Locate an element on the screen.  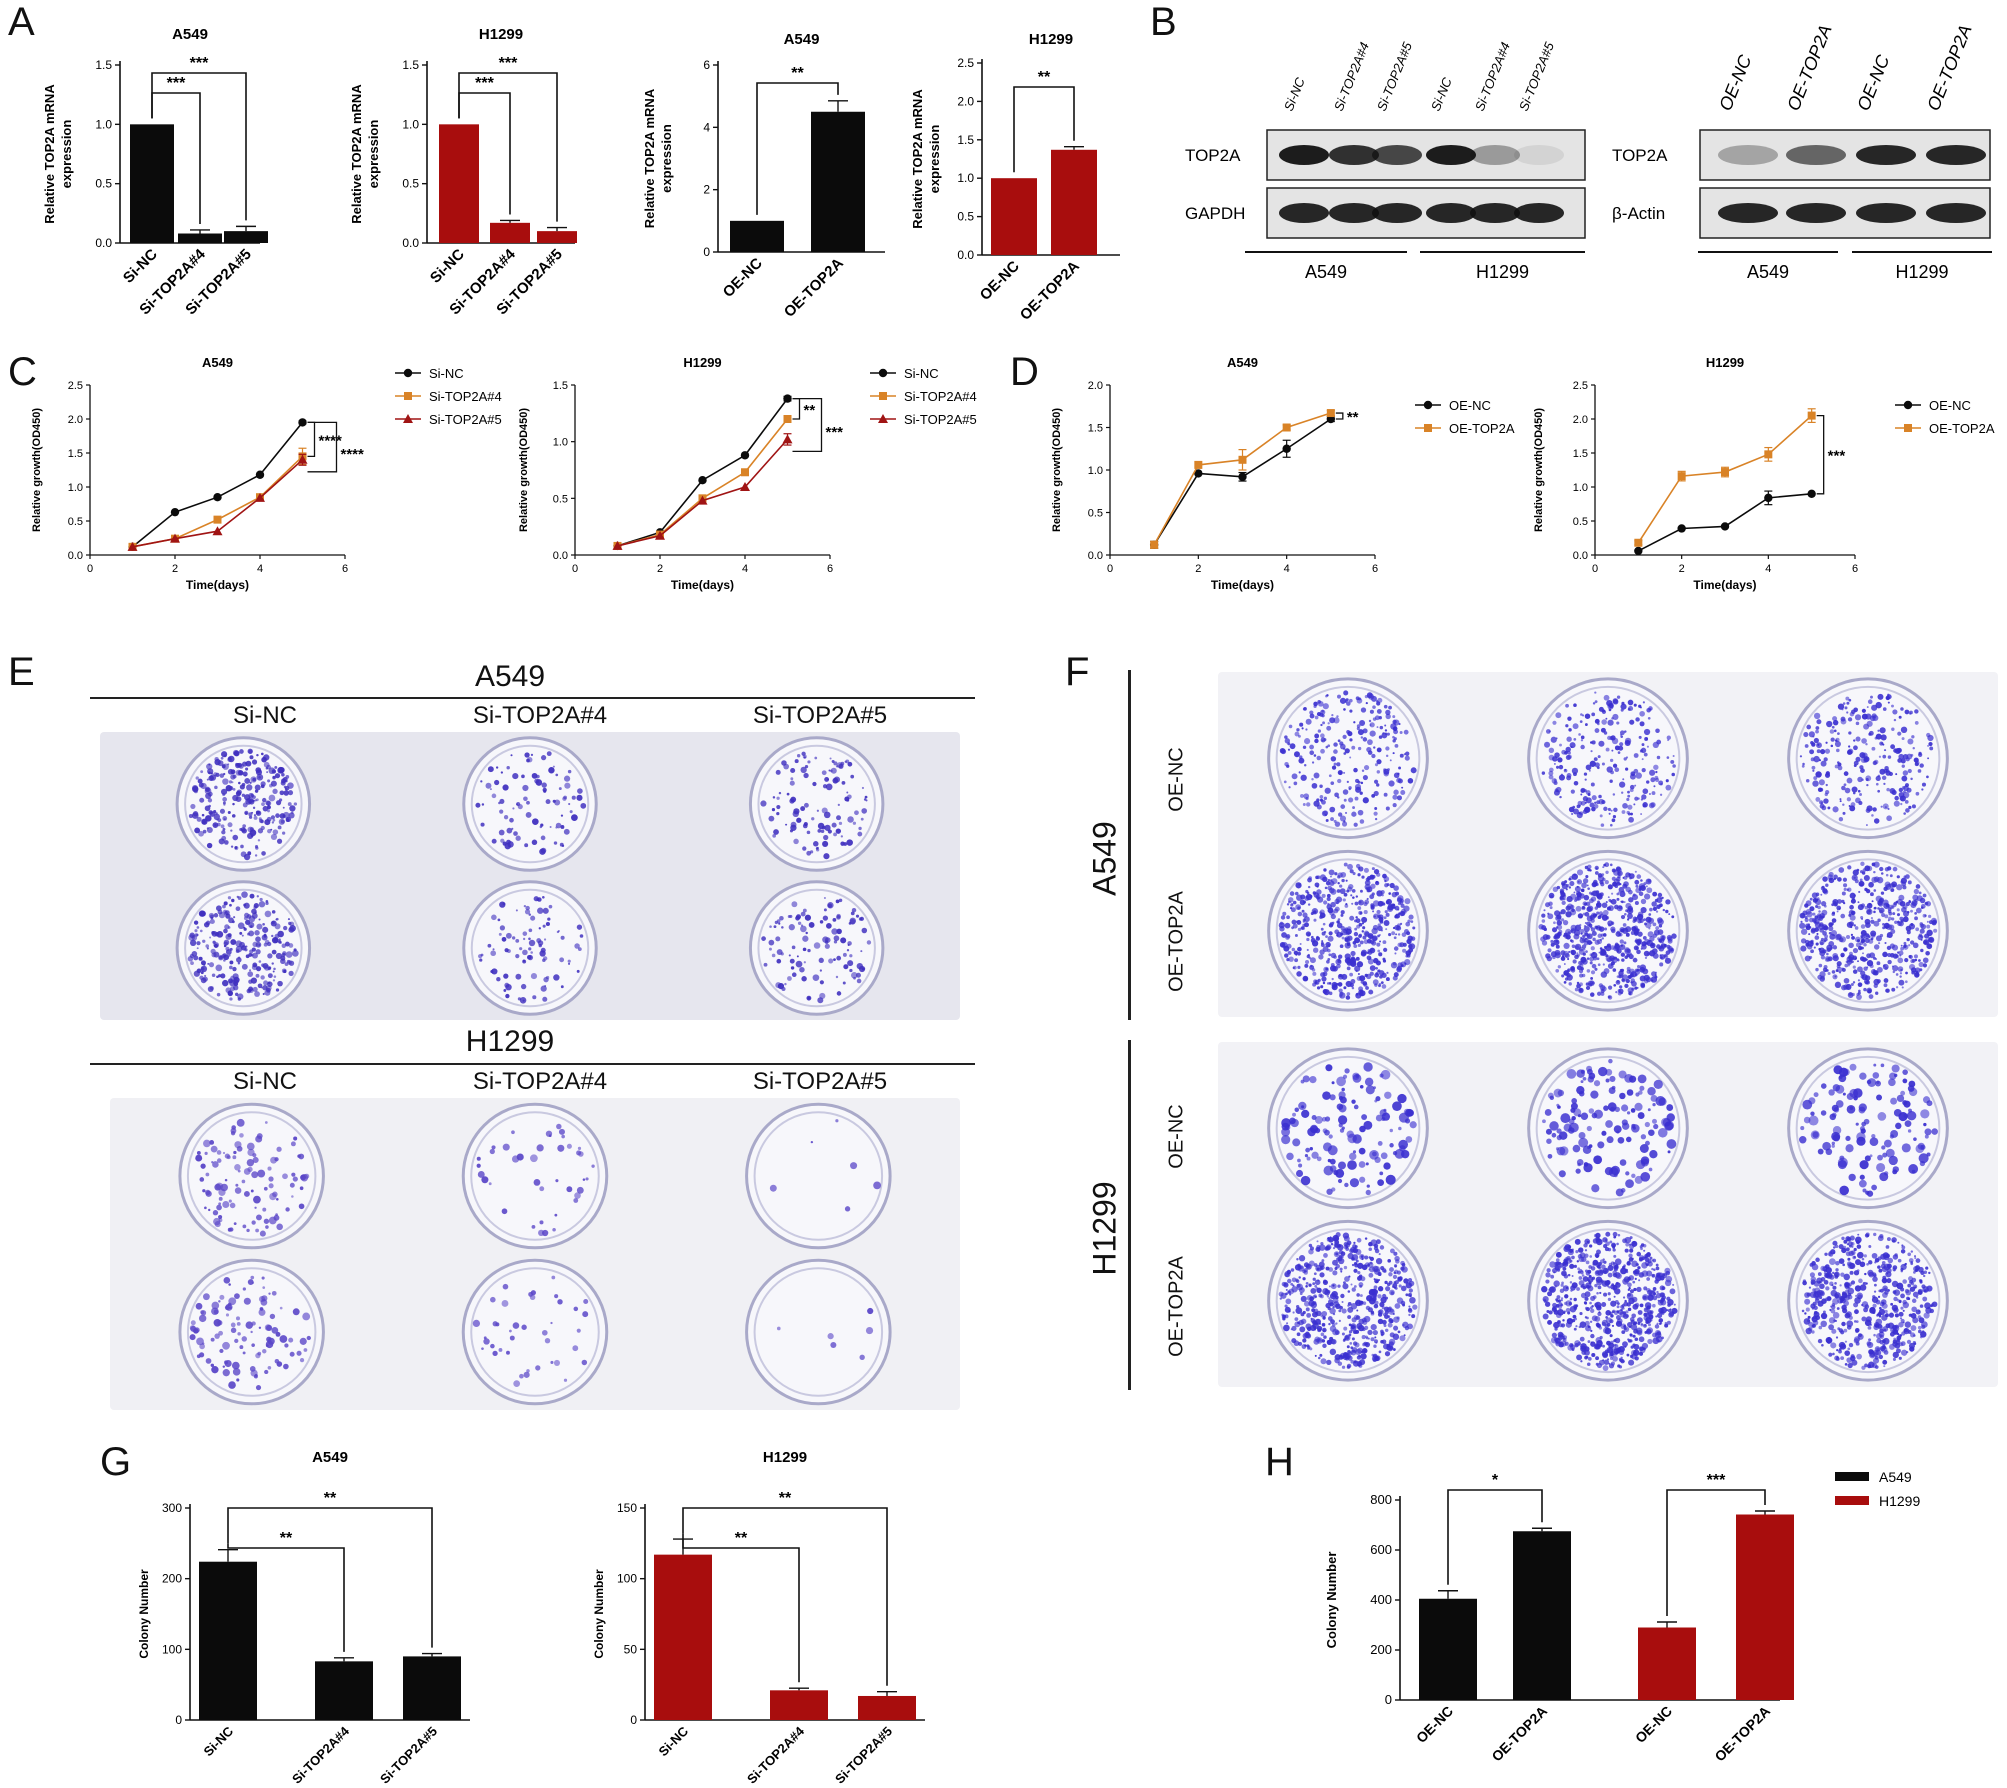
significance-bracket is located at coordinates (286, 1597).